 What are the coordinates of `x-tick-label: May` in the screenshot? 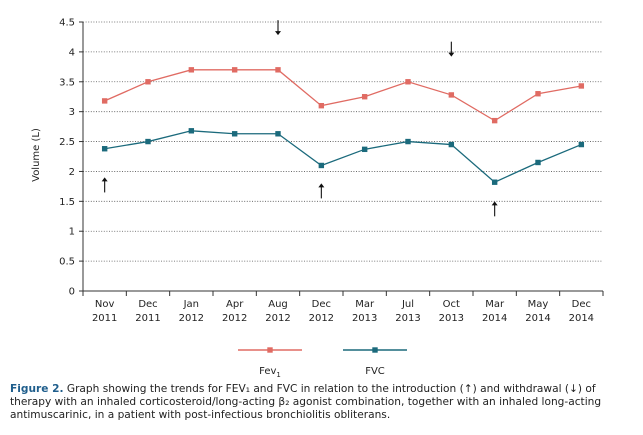 It's located at (538, 304).